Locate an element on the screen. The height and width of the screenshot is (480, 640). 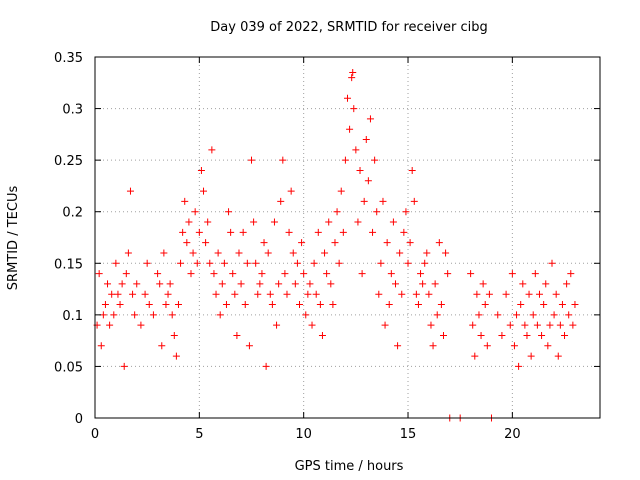
y-tick-label: 0.1 is located at coordinates (72, 316).